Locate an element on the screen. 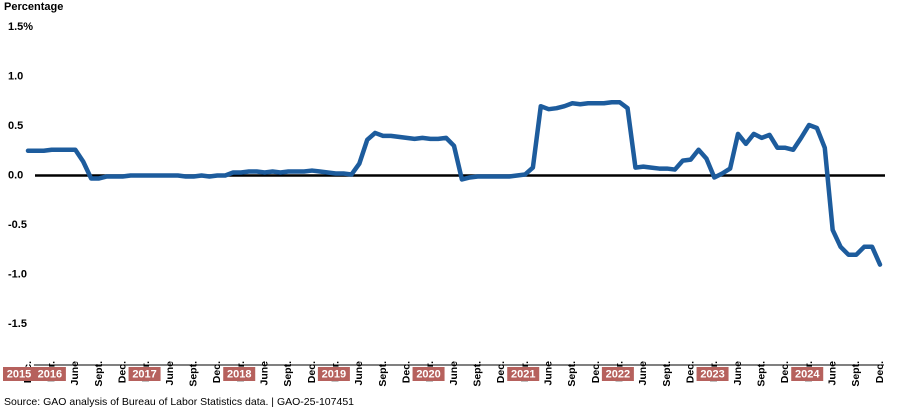  y-tick-label: 1.0 is located at coordinates (15, 76).